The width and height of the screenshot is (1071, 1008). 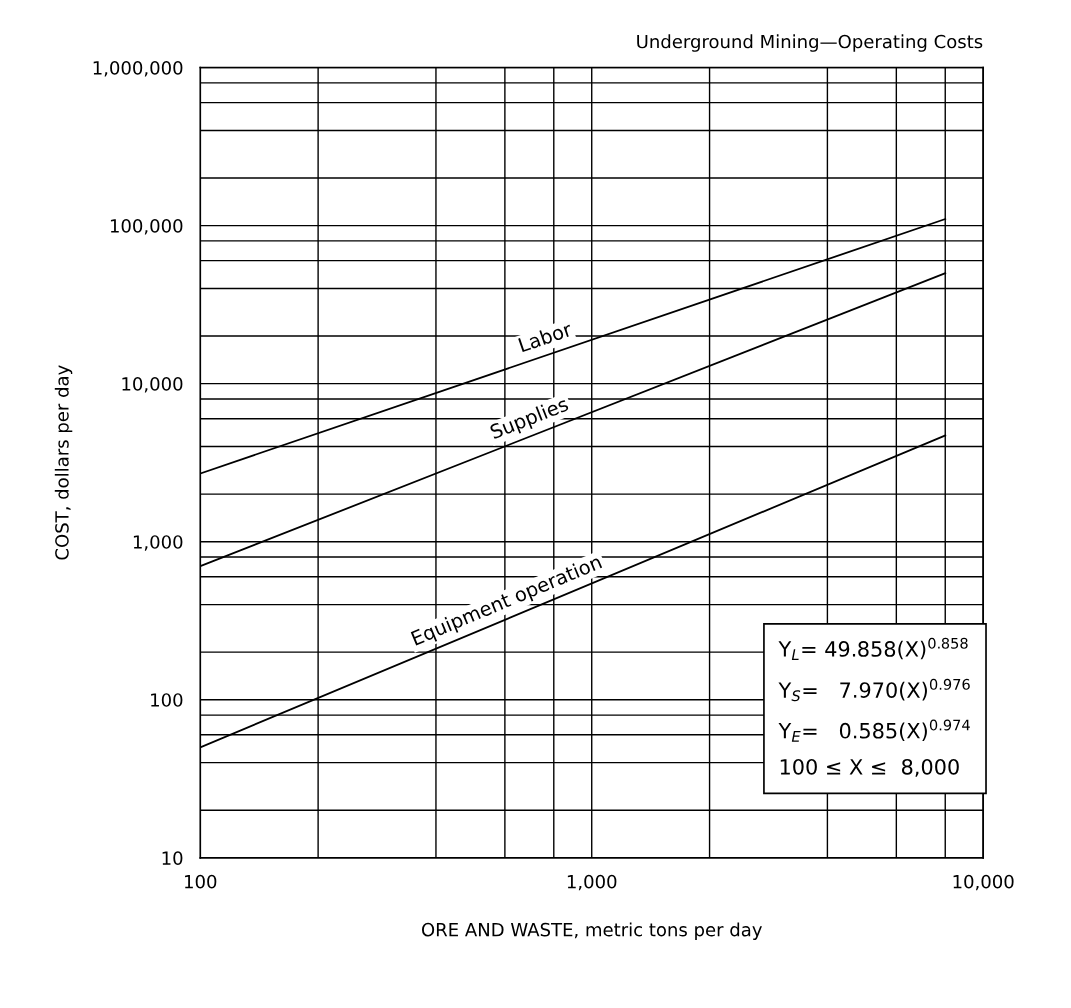 I want to click on x-tick-label: 10,000, so click(x=983, y=882).